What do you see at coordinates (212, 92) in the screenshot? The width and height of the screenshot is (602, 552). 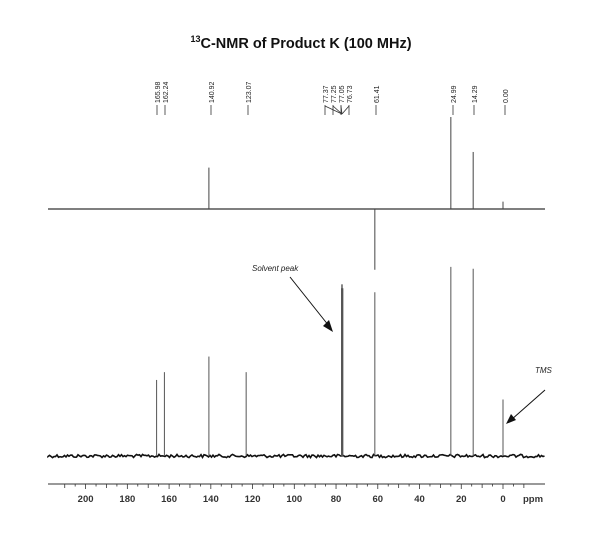 I see `peak-label: 140.92` at bounding box center [212, 92].